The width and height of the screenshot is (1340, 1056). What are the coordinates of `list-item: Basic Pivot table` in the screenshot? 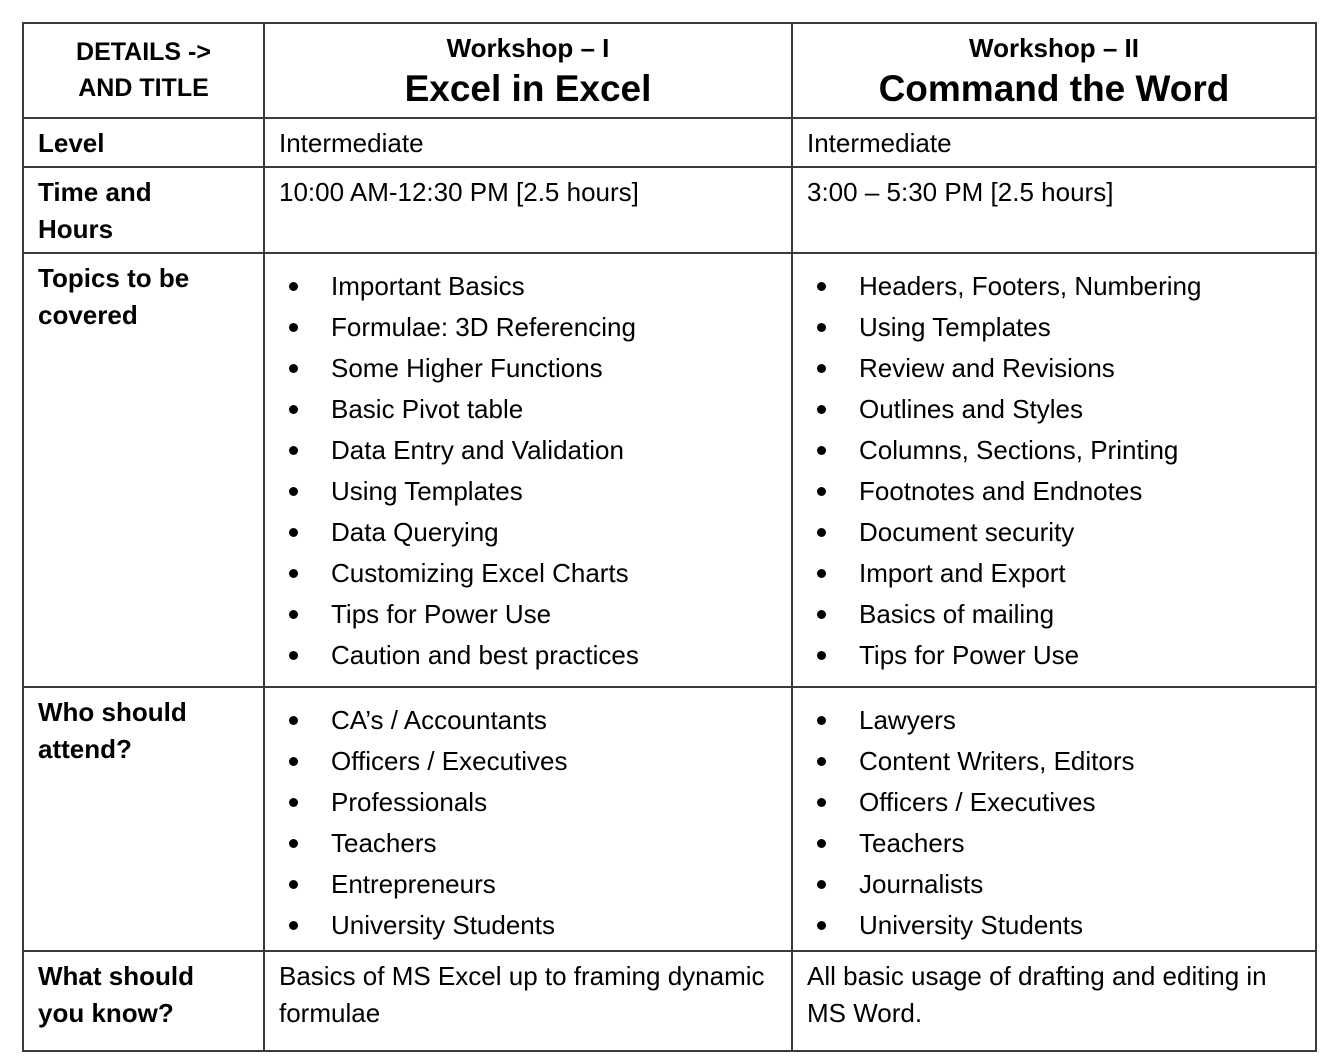 It's located at (528, 409).